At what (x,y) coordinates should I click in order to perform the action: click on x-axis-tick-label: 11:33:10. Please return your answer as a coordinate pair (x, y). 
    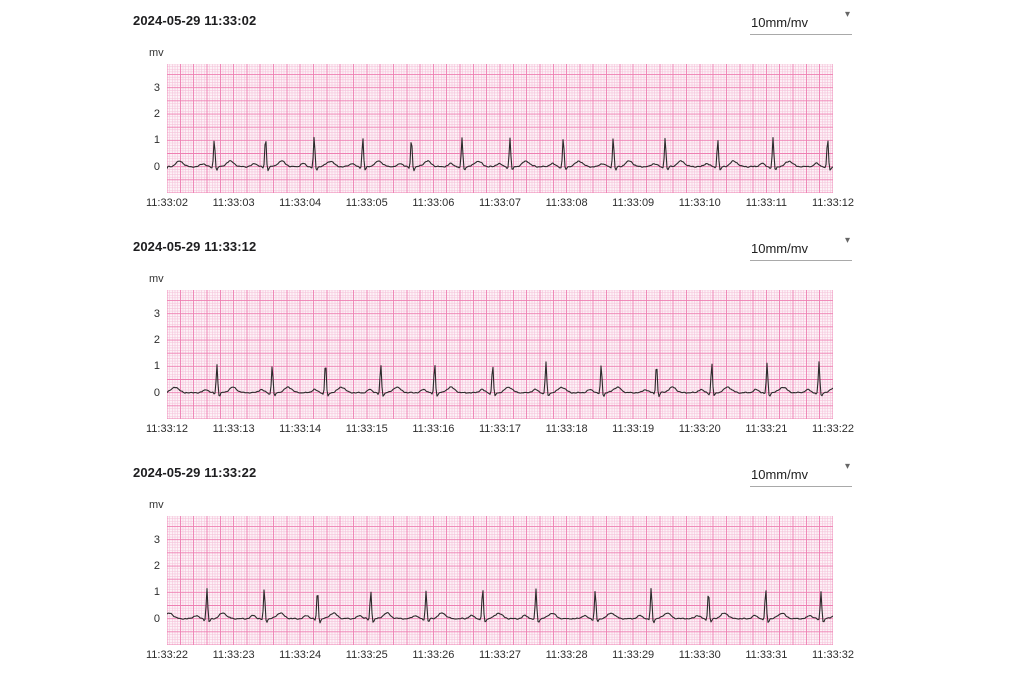
    Looking at the image, I should click on (699, 203).